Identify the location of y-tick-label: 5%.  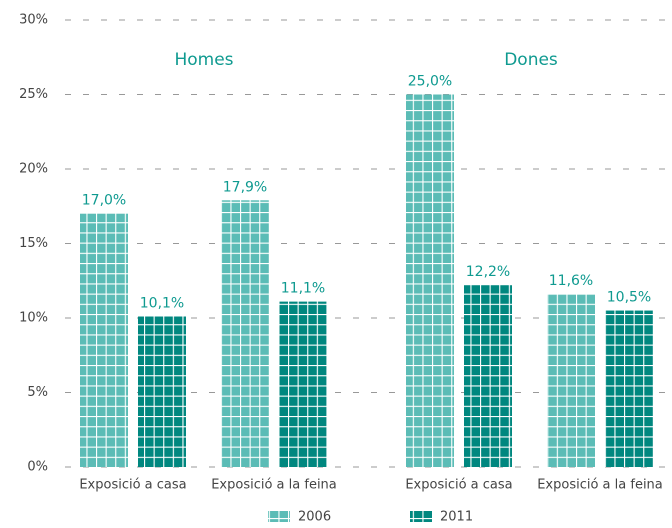
(37, 392).